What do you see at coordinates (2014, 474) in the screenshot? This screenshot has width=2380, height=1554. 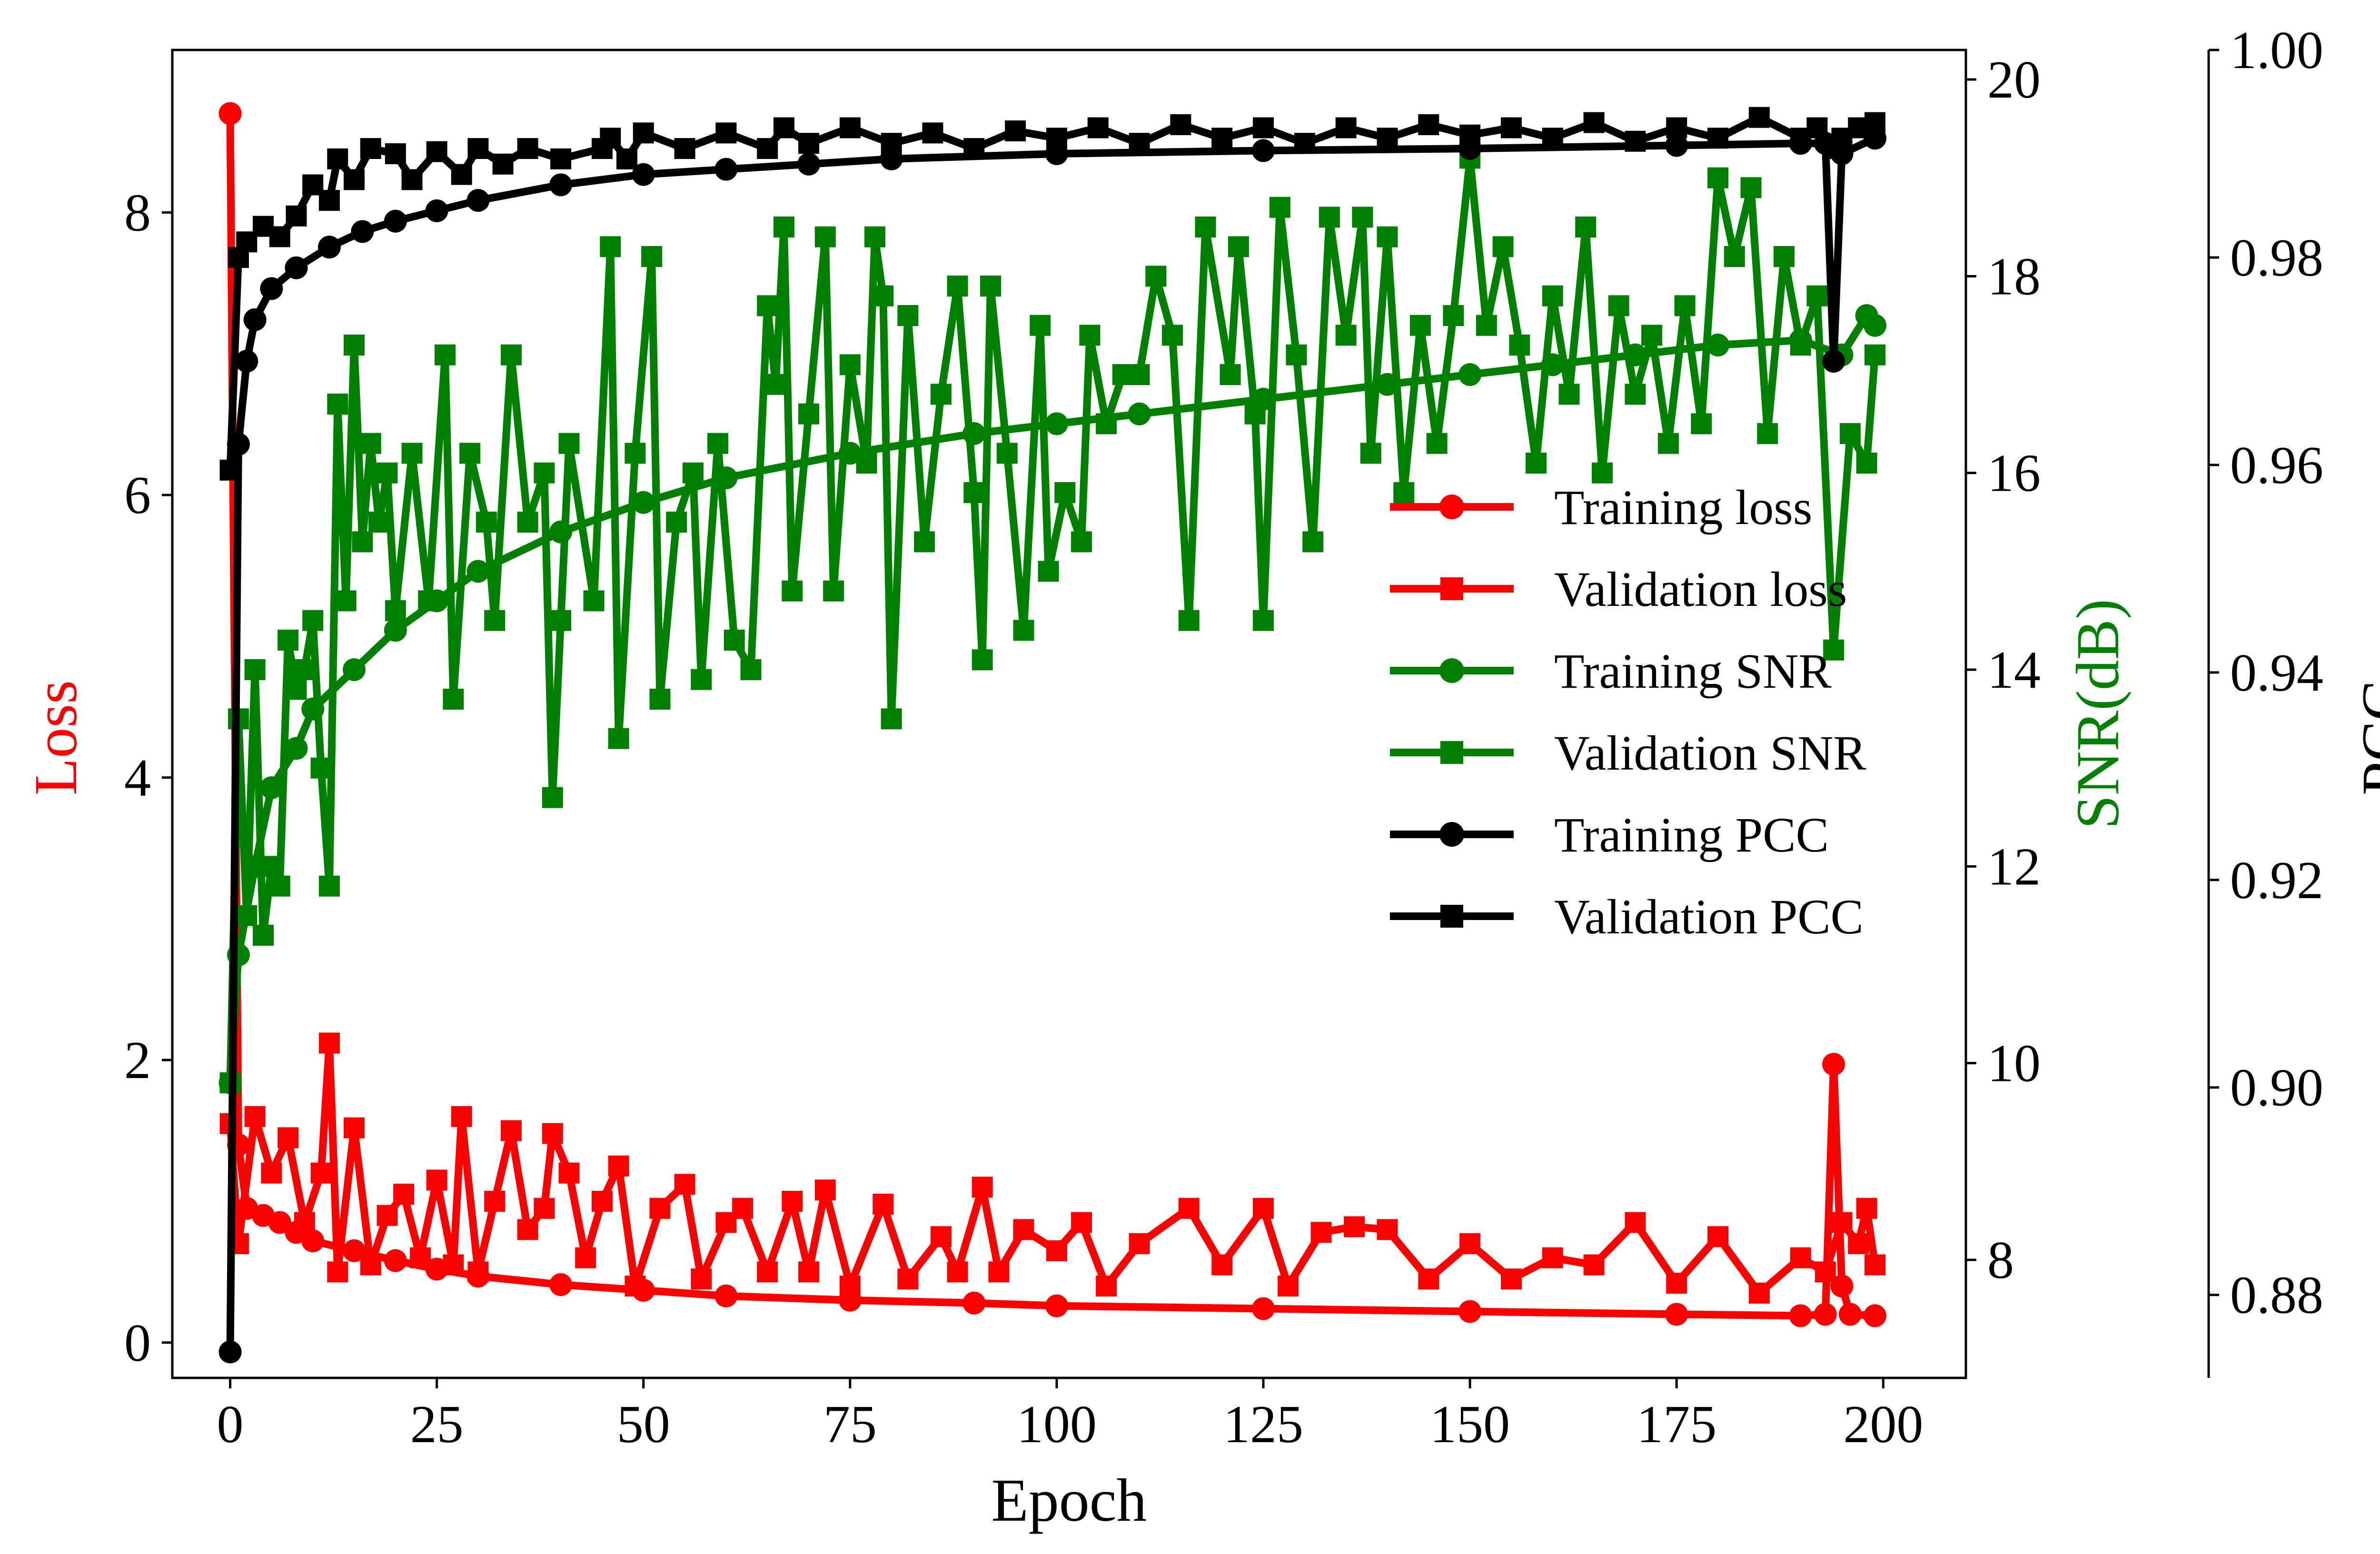 I see `snr-tick-label: 16` at bounding box center [2014, 474].